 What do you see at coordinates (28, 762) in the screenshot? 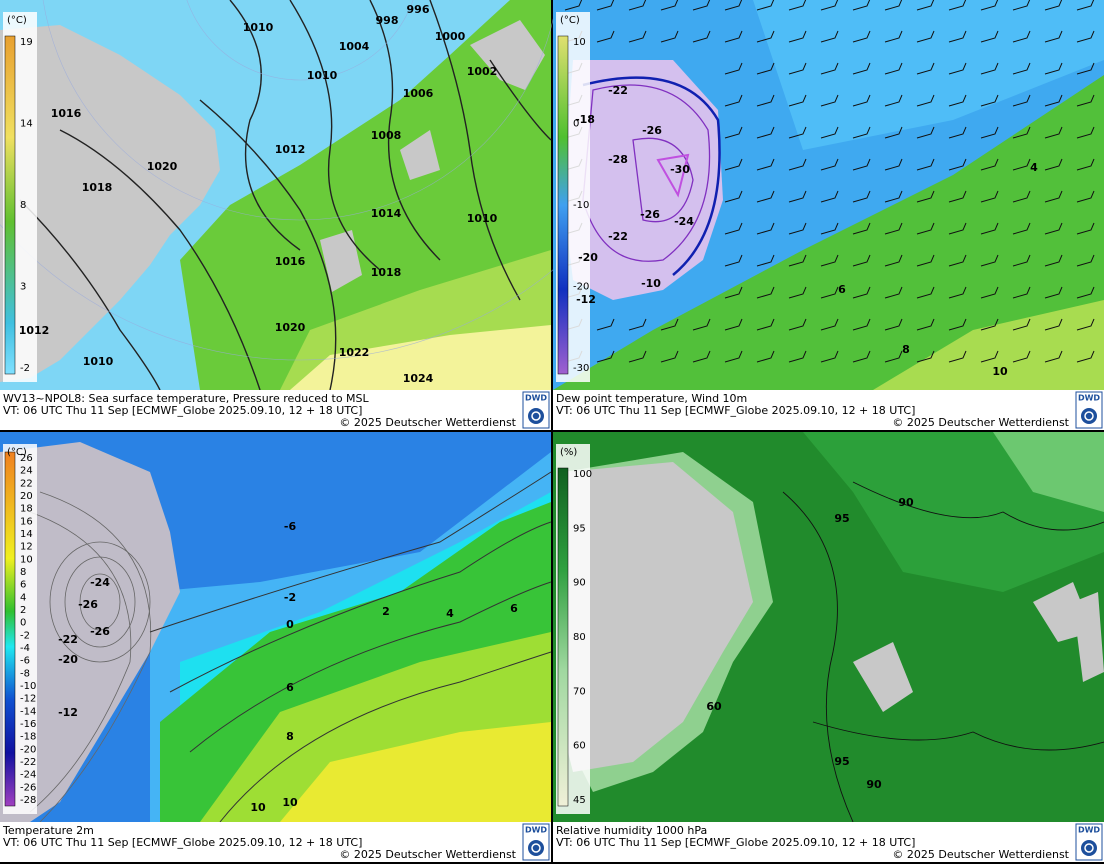
I see `colorbar-label: -22` at bounding box center [28, 762].